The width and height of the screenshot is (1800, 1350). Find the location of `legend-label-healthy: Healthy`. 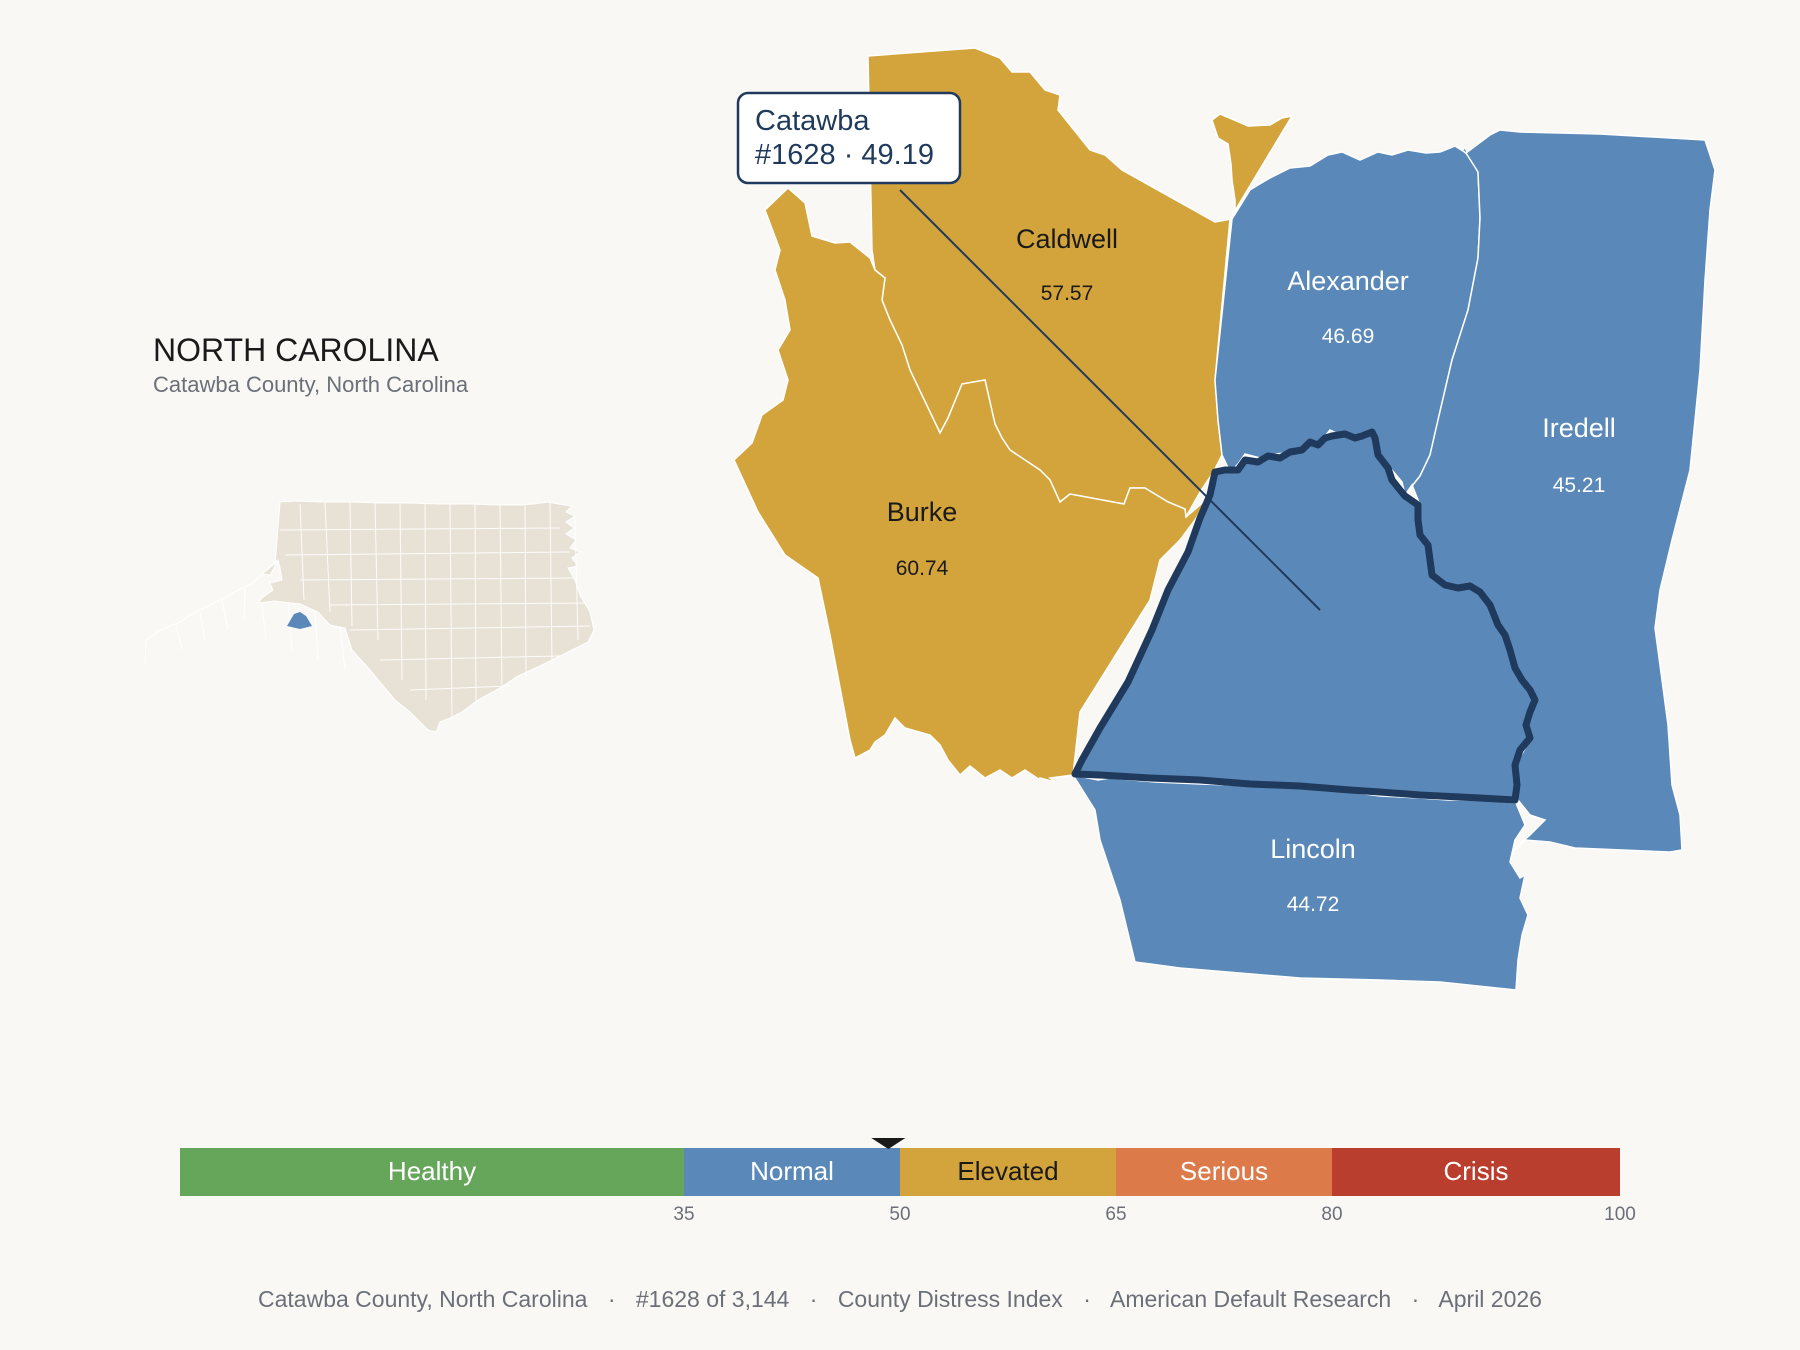

legend-label-healthy: Healthy is located at coordinates (432, 1171).